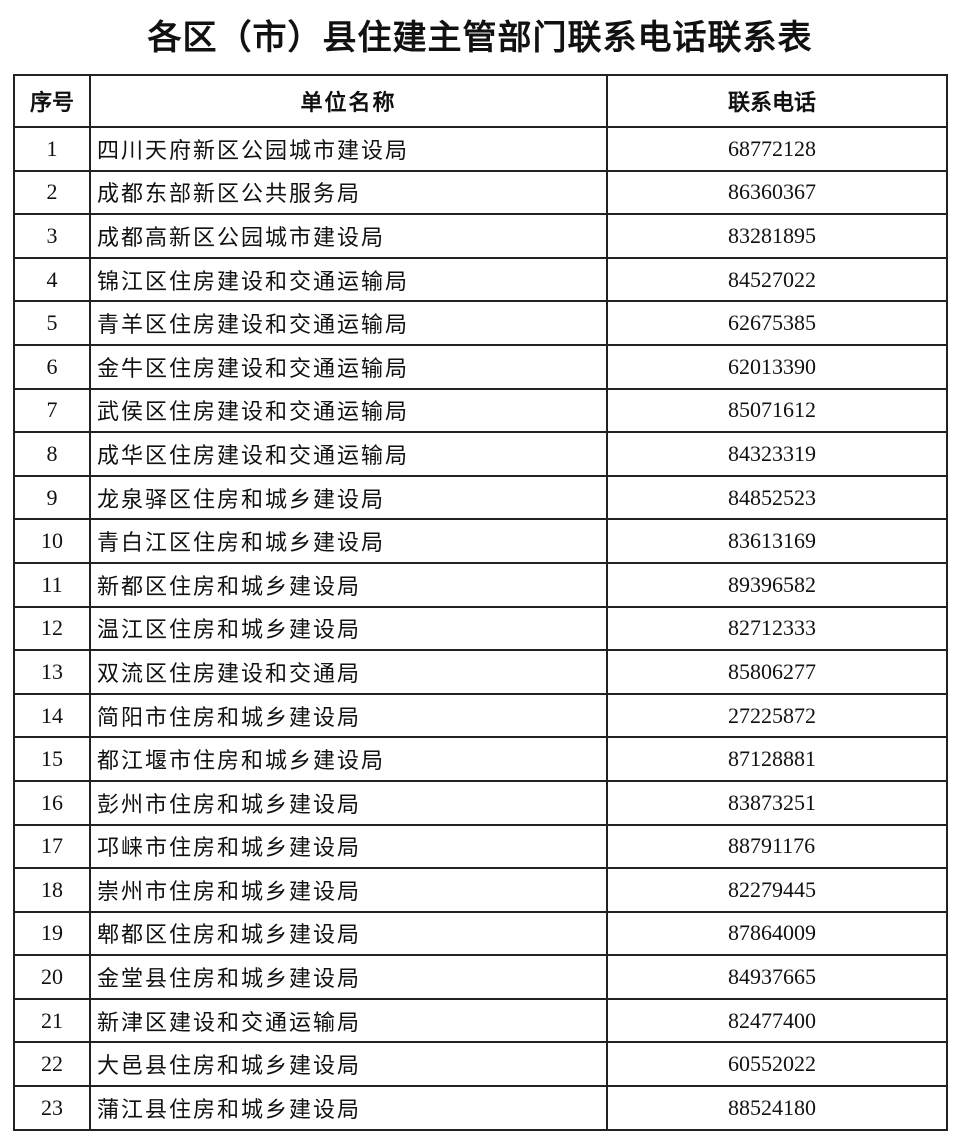 The height and width of the screenshot is (1143, 960). I want to click on row-index: 18, so click(52, 890).